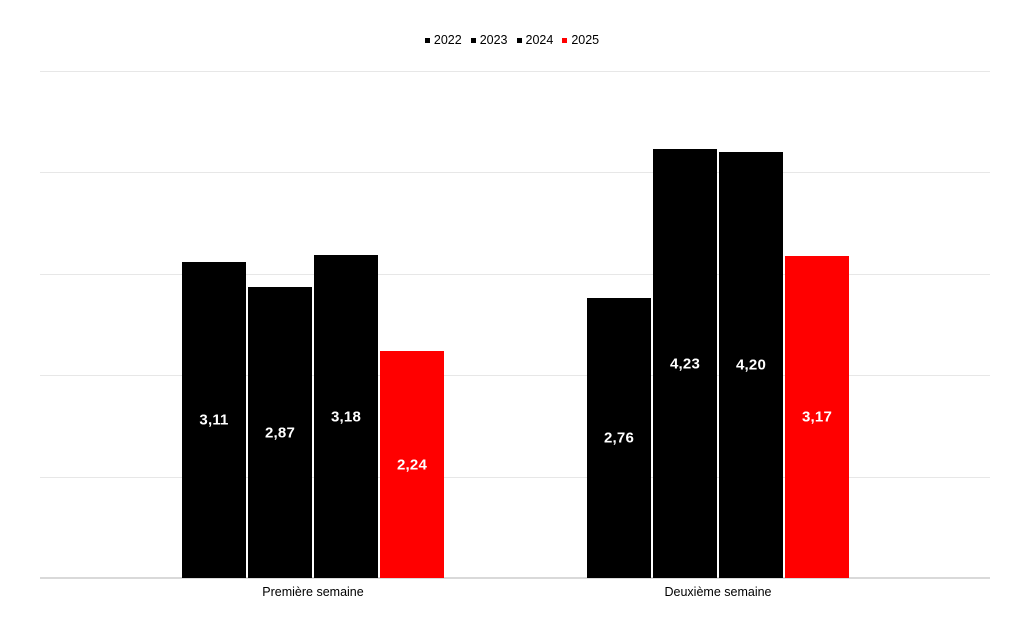 The image size is (1024, 633). Describe the element at coordinates (718, 592) in the screenshot. I see `category-label-2: Deuxième semaine` at that location.